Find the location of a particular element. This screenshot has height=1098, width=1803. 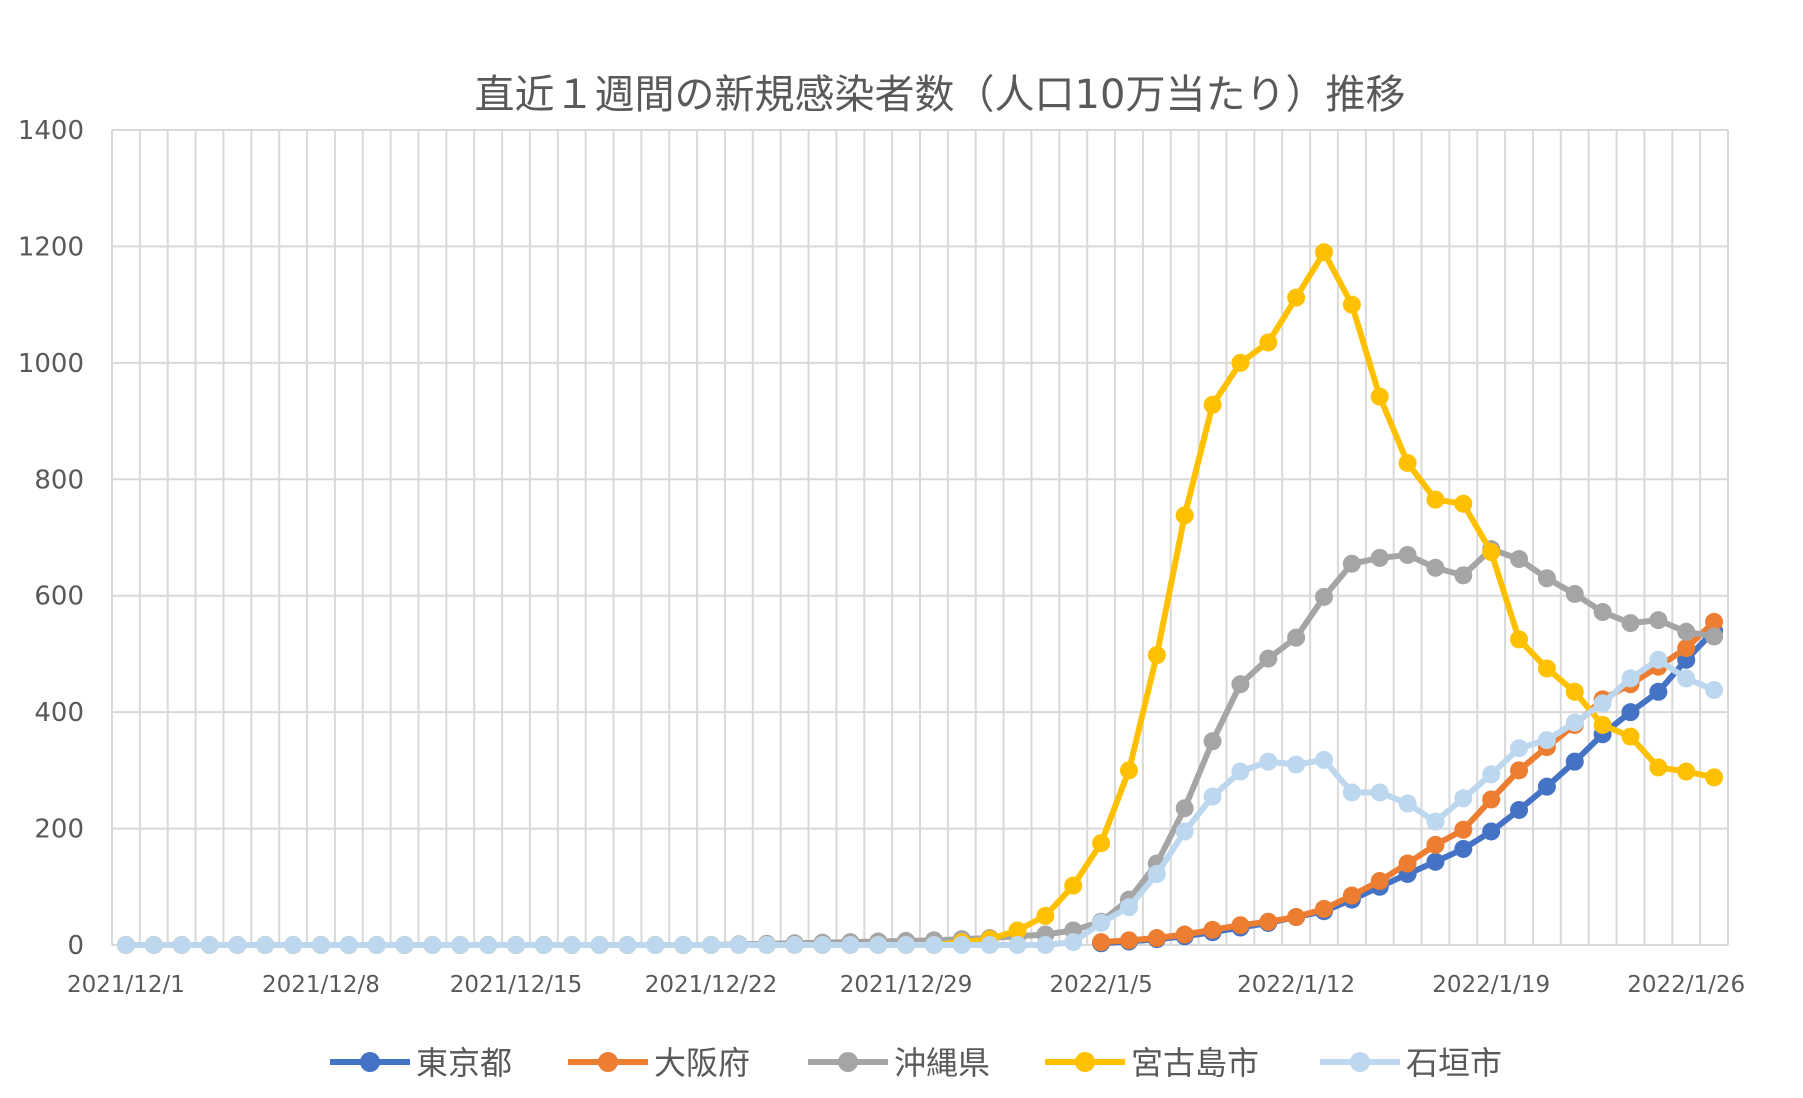

y-tick-label: 1200 is located at coordinates (51, 247).